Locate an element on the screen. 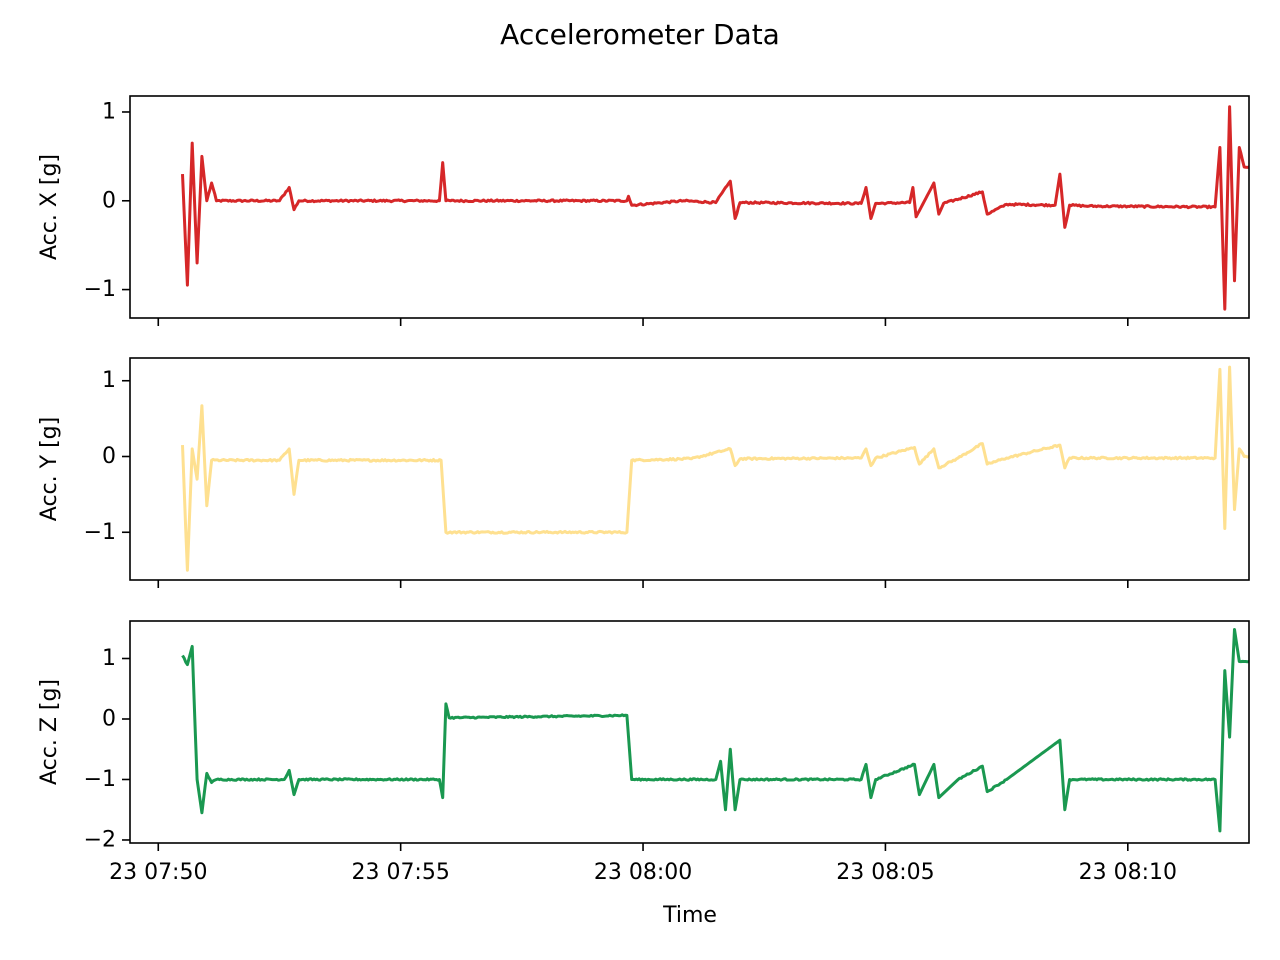  x-tick-label: 23 08:10 is located at coordinates (1128, 872).